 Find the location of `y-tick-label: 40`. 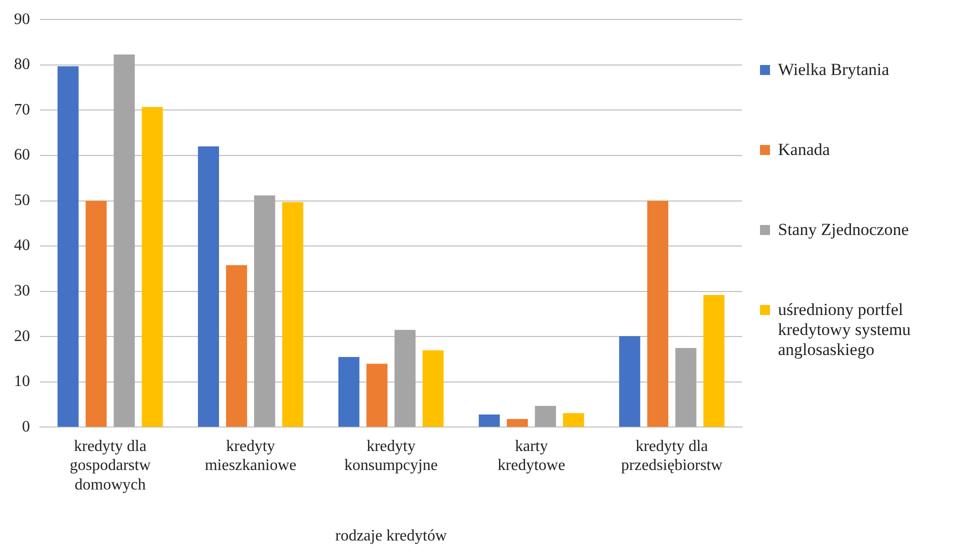

y-tick-label: 40 is located at coordinates (22, 245).